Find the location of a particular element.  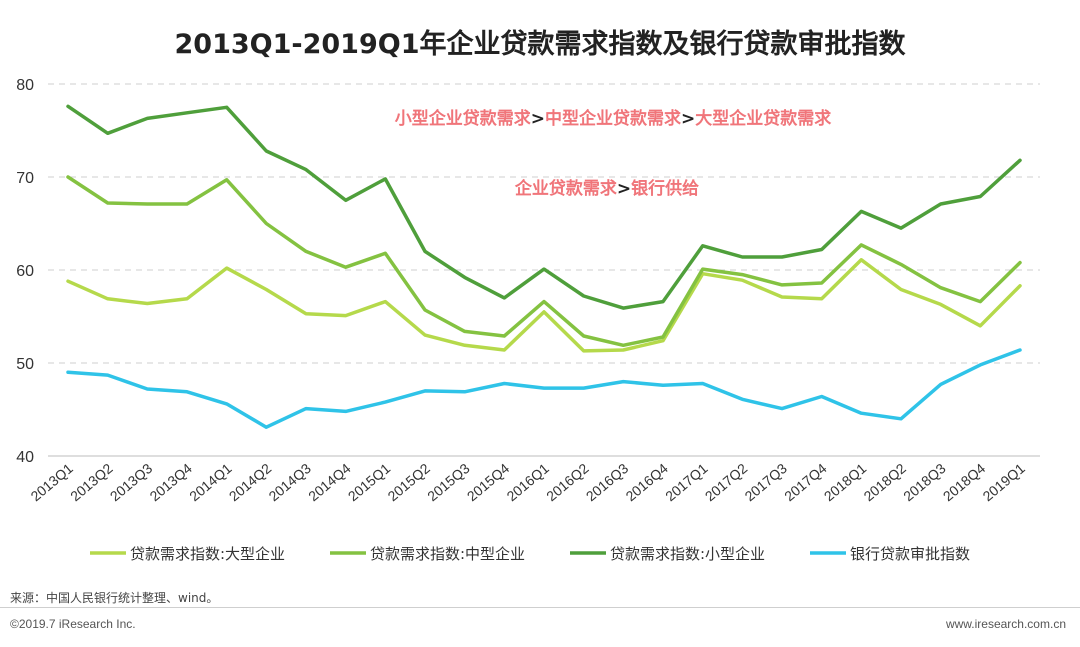

legend-label: 贷款需求指数:大型企业 is located at coordinates (207, 554).